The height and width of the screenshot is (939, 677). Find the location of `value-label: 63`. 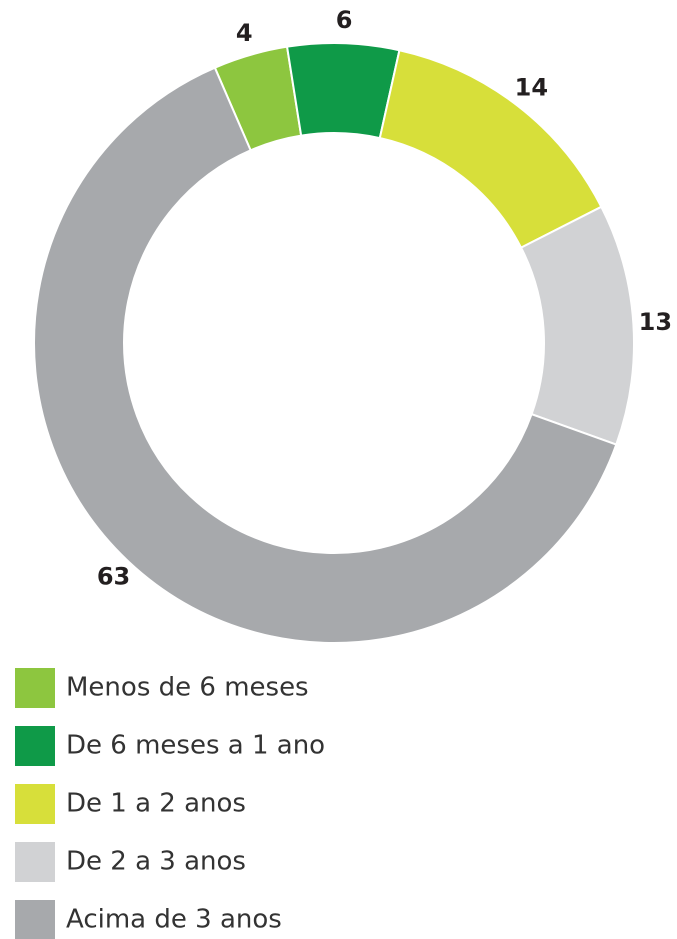

value-label: 63 is located at coordinates (113, 577).